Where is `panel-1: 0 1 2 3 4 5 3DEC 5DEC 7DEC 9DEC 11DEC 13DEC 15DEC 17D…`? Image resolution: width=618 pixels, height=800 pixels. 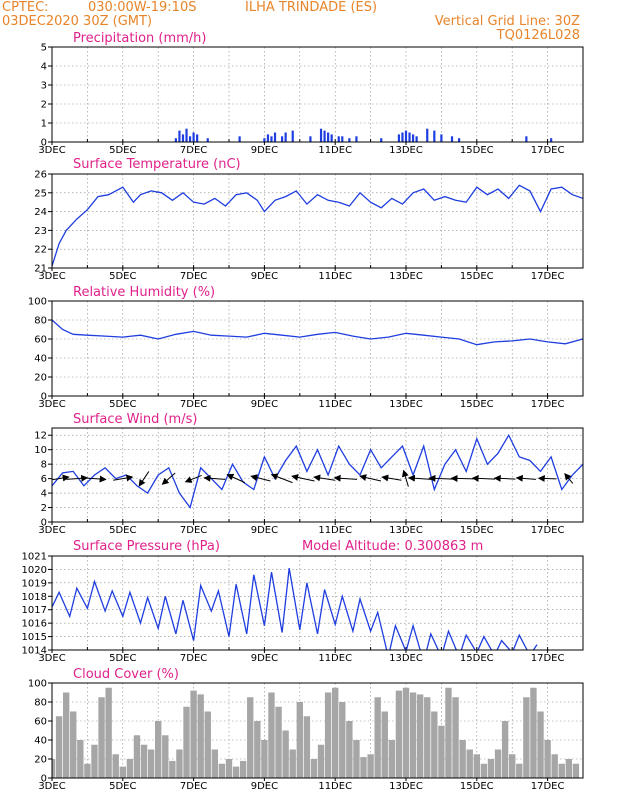
panel-1: 0 1 2 3 4 5 3DEC 5DEC 7DEC 9DEC 11DEC 13DEC 15DEC 17D… is located at coordinates (311, 93).